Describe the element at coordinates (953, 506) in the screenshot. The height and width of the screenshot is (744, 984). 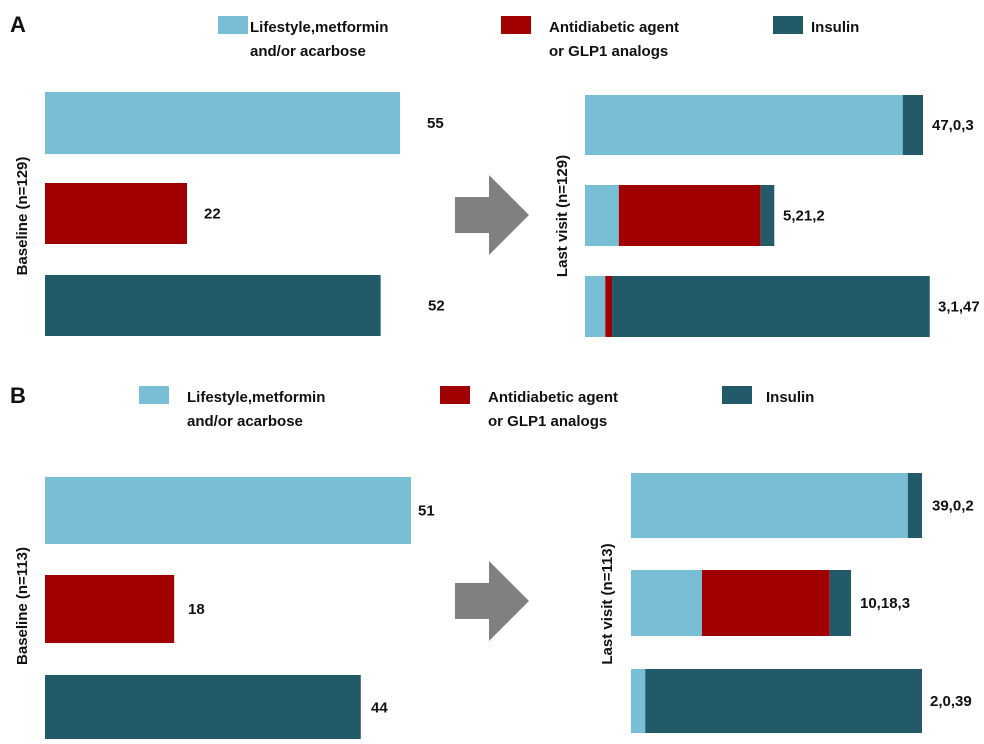
I see `last-visit-data-label: 39,0,2` at that location.